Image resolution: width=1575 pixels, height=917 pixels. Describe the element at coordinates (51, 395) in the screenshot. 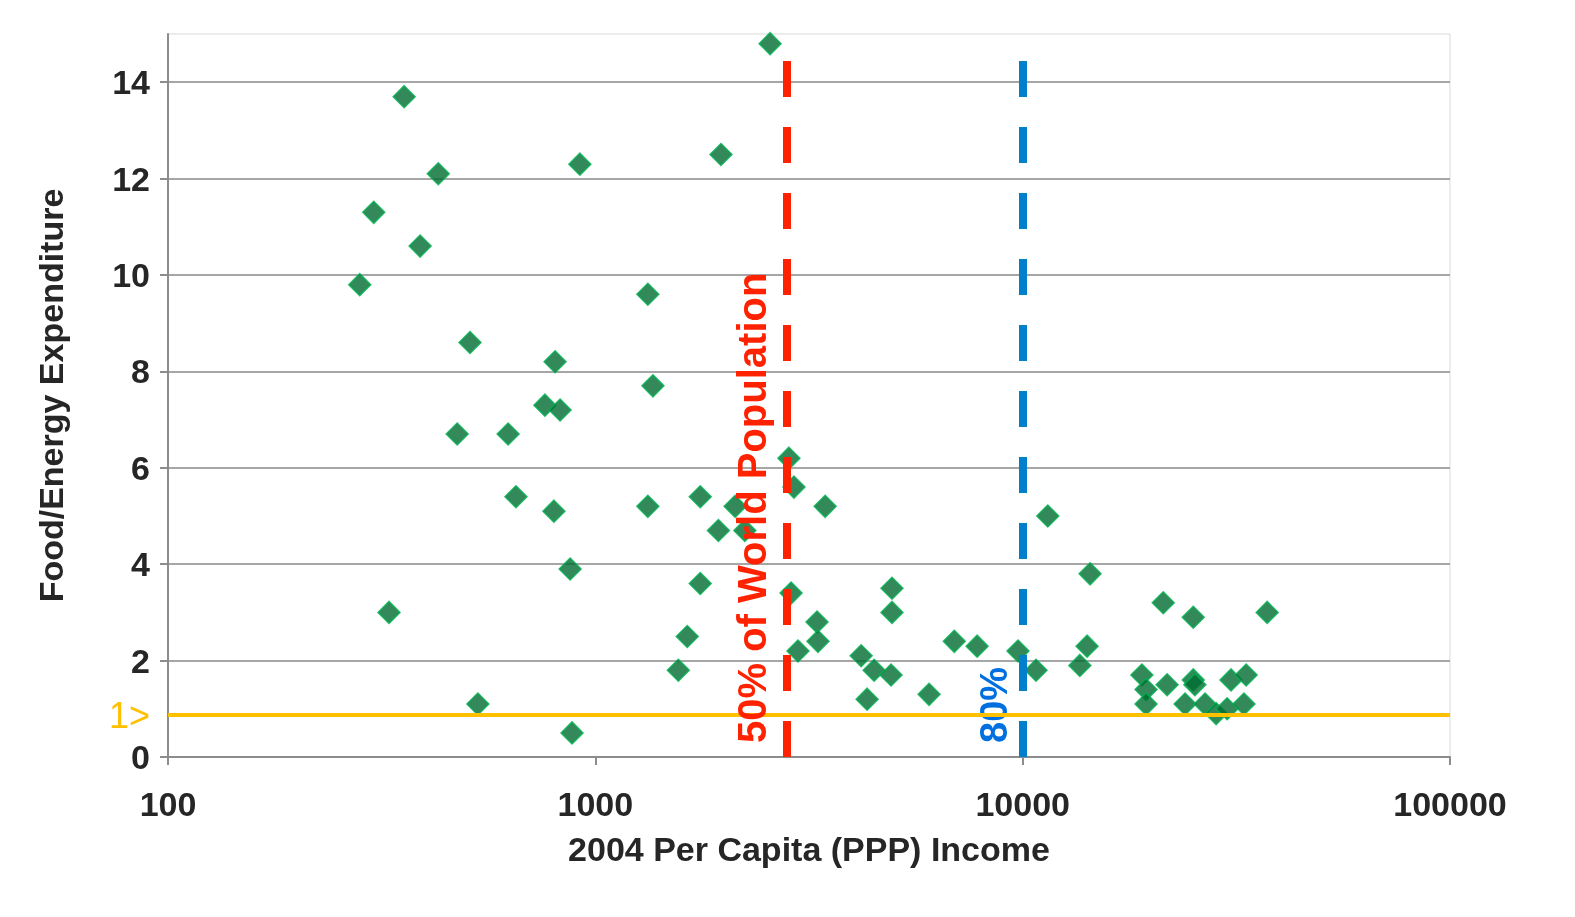

I see `y-axis-title: Food/Energy Expenditure` at that location.